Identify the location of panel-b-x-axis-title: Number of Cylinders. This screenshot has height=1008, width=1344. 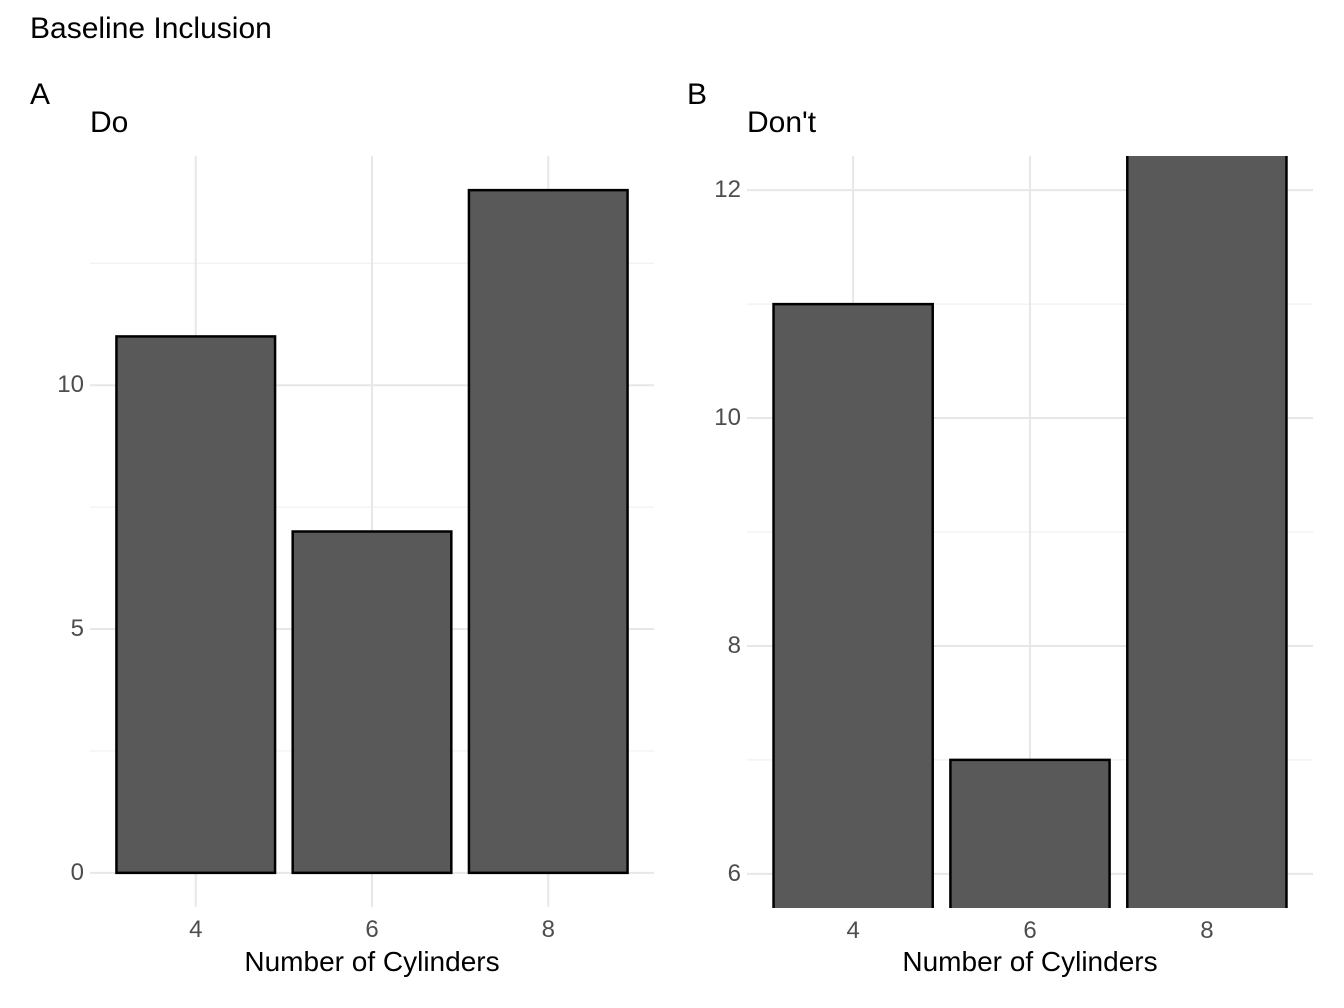
(1030, 961).